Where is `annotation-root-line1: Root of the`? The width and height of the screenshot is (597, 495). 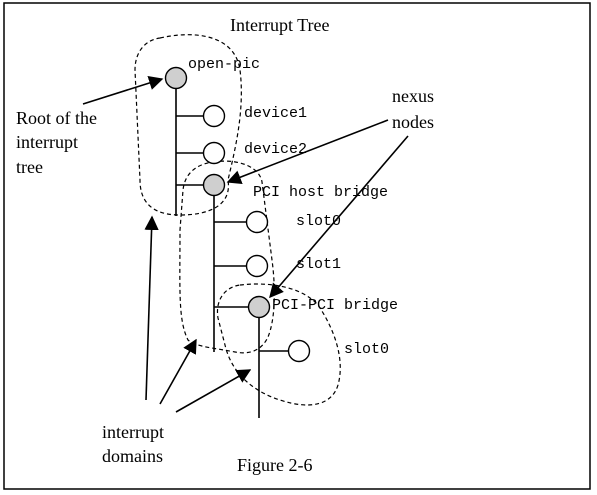
annotation-root-line1: Root of the is located at coordinates (56, 118).